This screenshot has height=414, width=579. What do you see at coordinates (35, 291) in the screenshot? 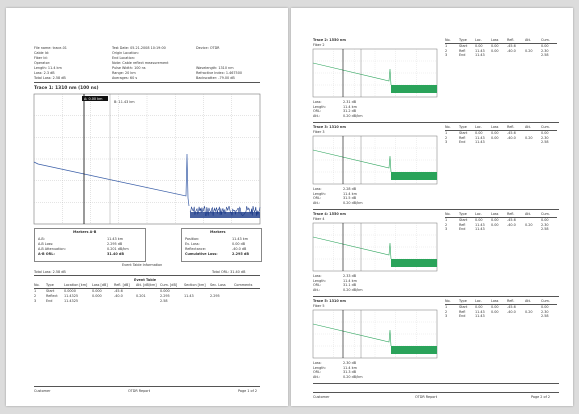
I see `event-cell: 1` at bounding box center [35, 291].